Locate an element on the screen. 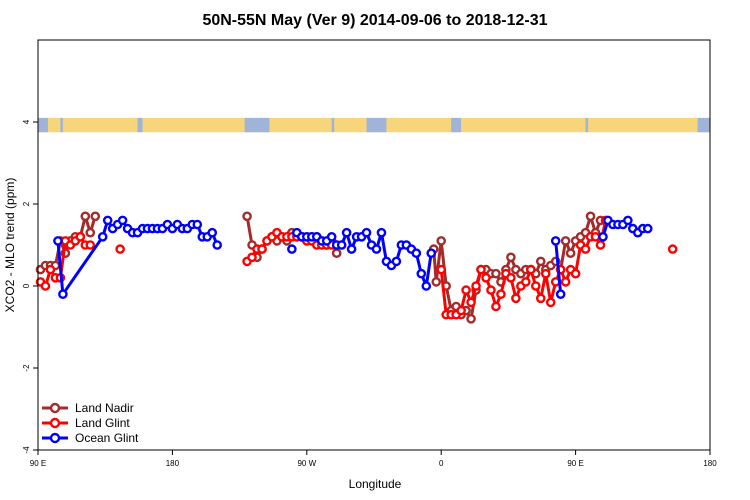  ocean-glint-line is located at coordinates (558, 267).